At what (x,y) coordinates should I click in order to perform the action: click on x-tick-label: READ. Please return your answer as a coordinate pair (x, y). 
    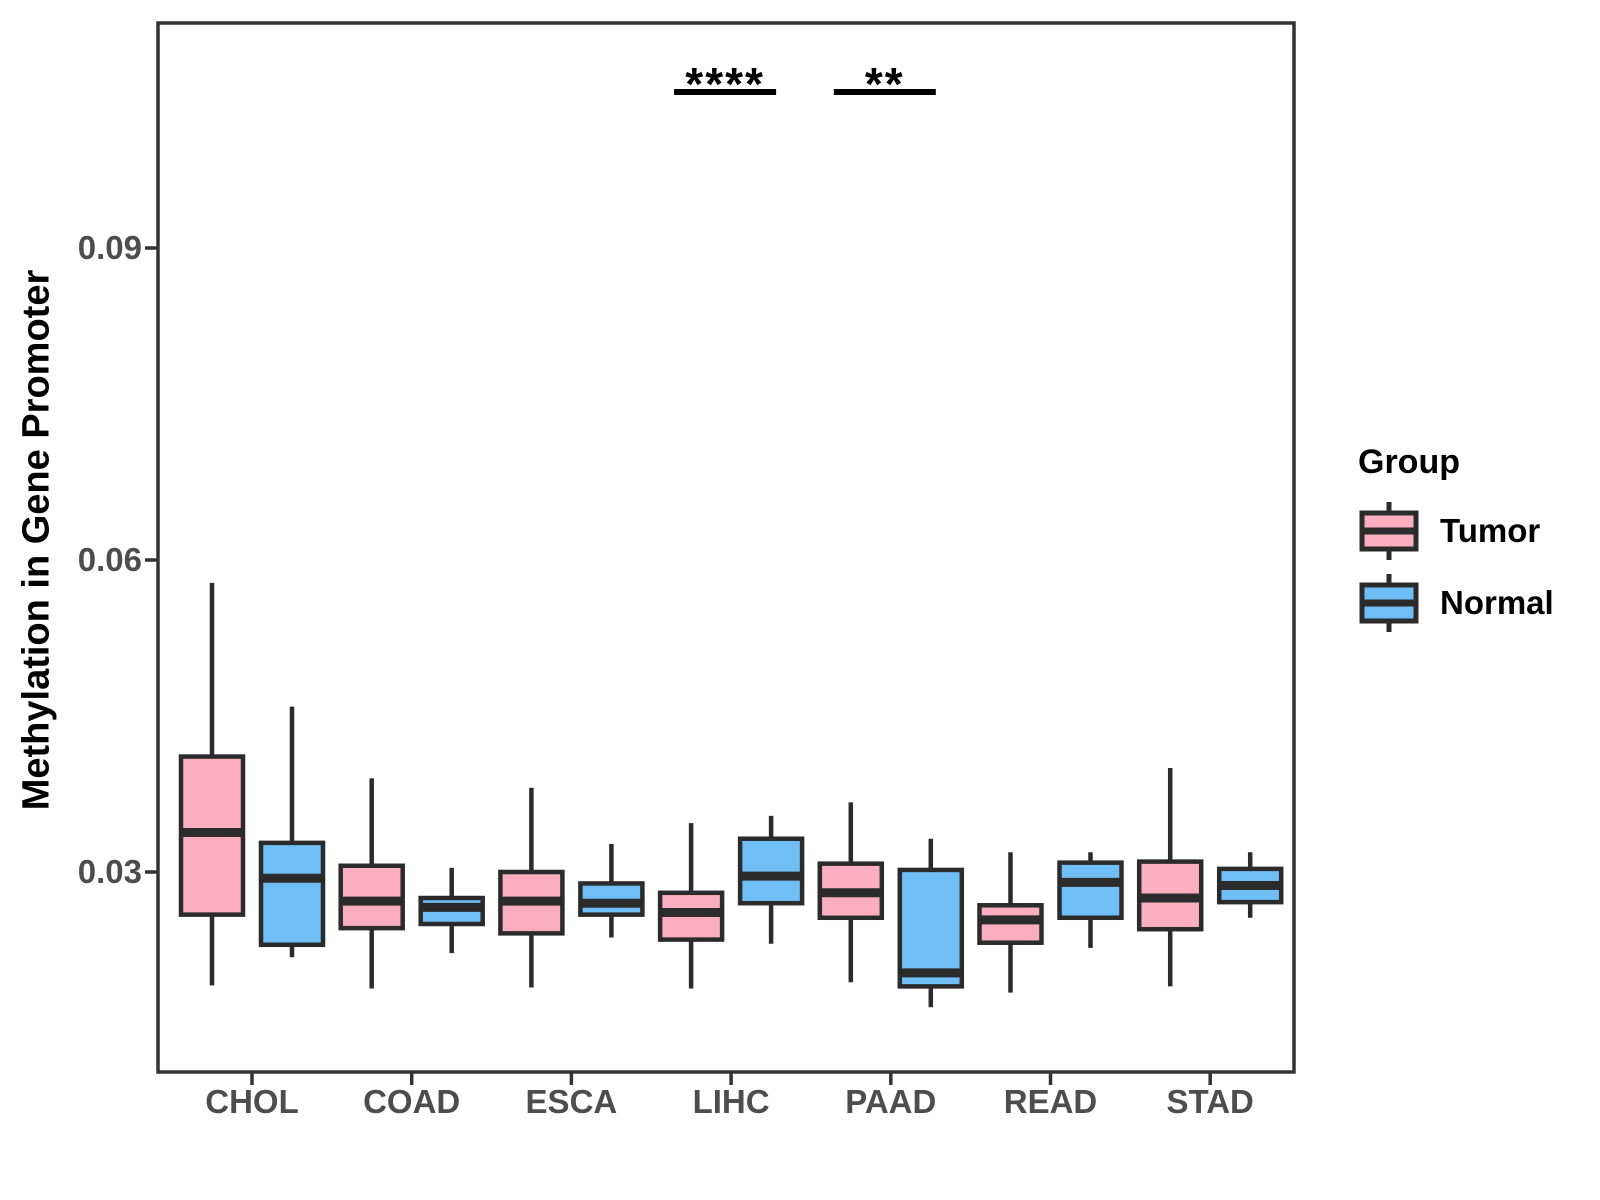
    Looking at the image, I should click on (1050, 1101).